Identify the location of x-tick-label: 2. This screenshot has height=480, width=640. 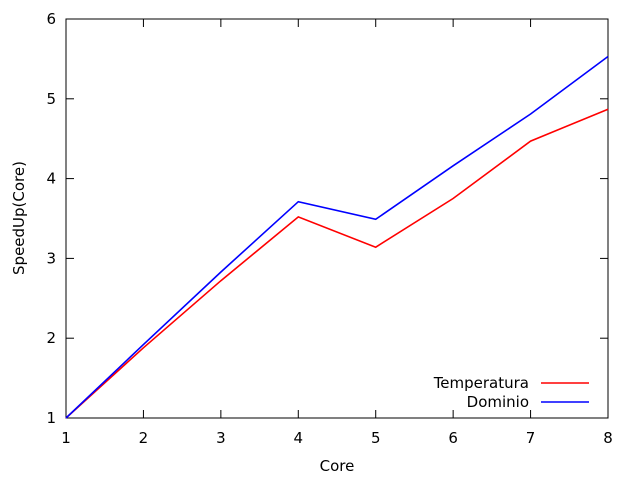
(144, 438).